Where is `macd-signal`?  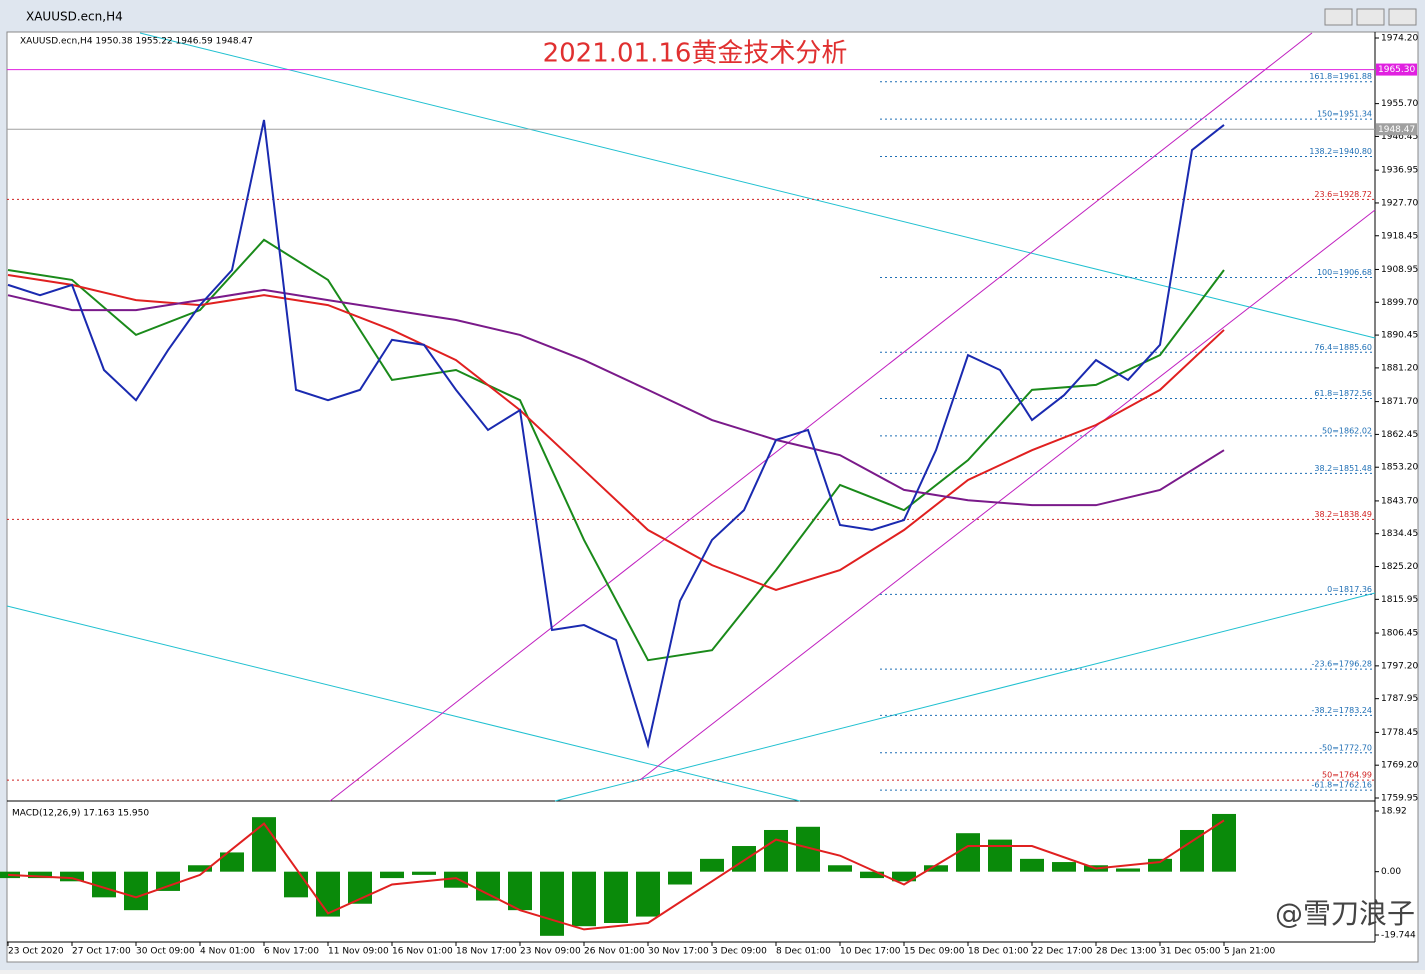
macd-signal is located at coordinates (616, 875).